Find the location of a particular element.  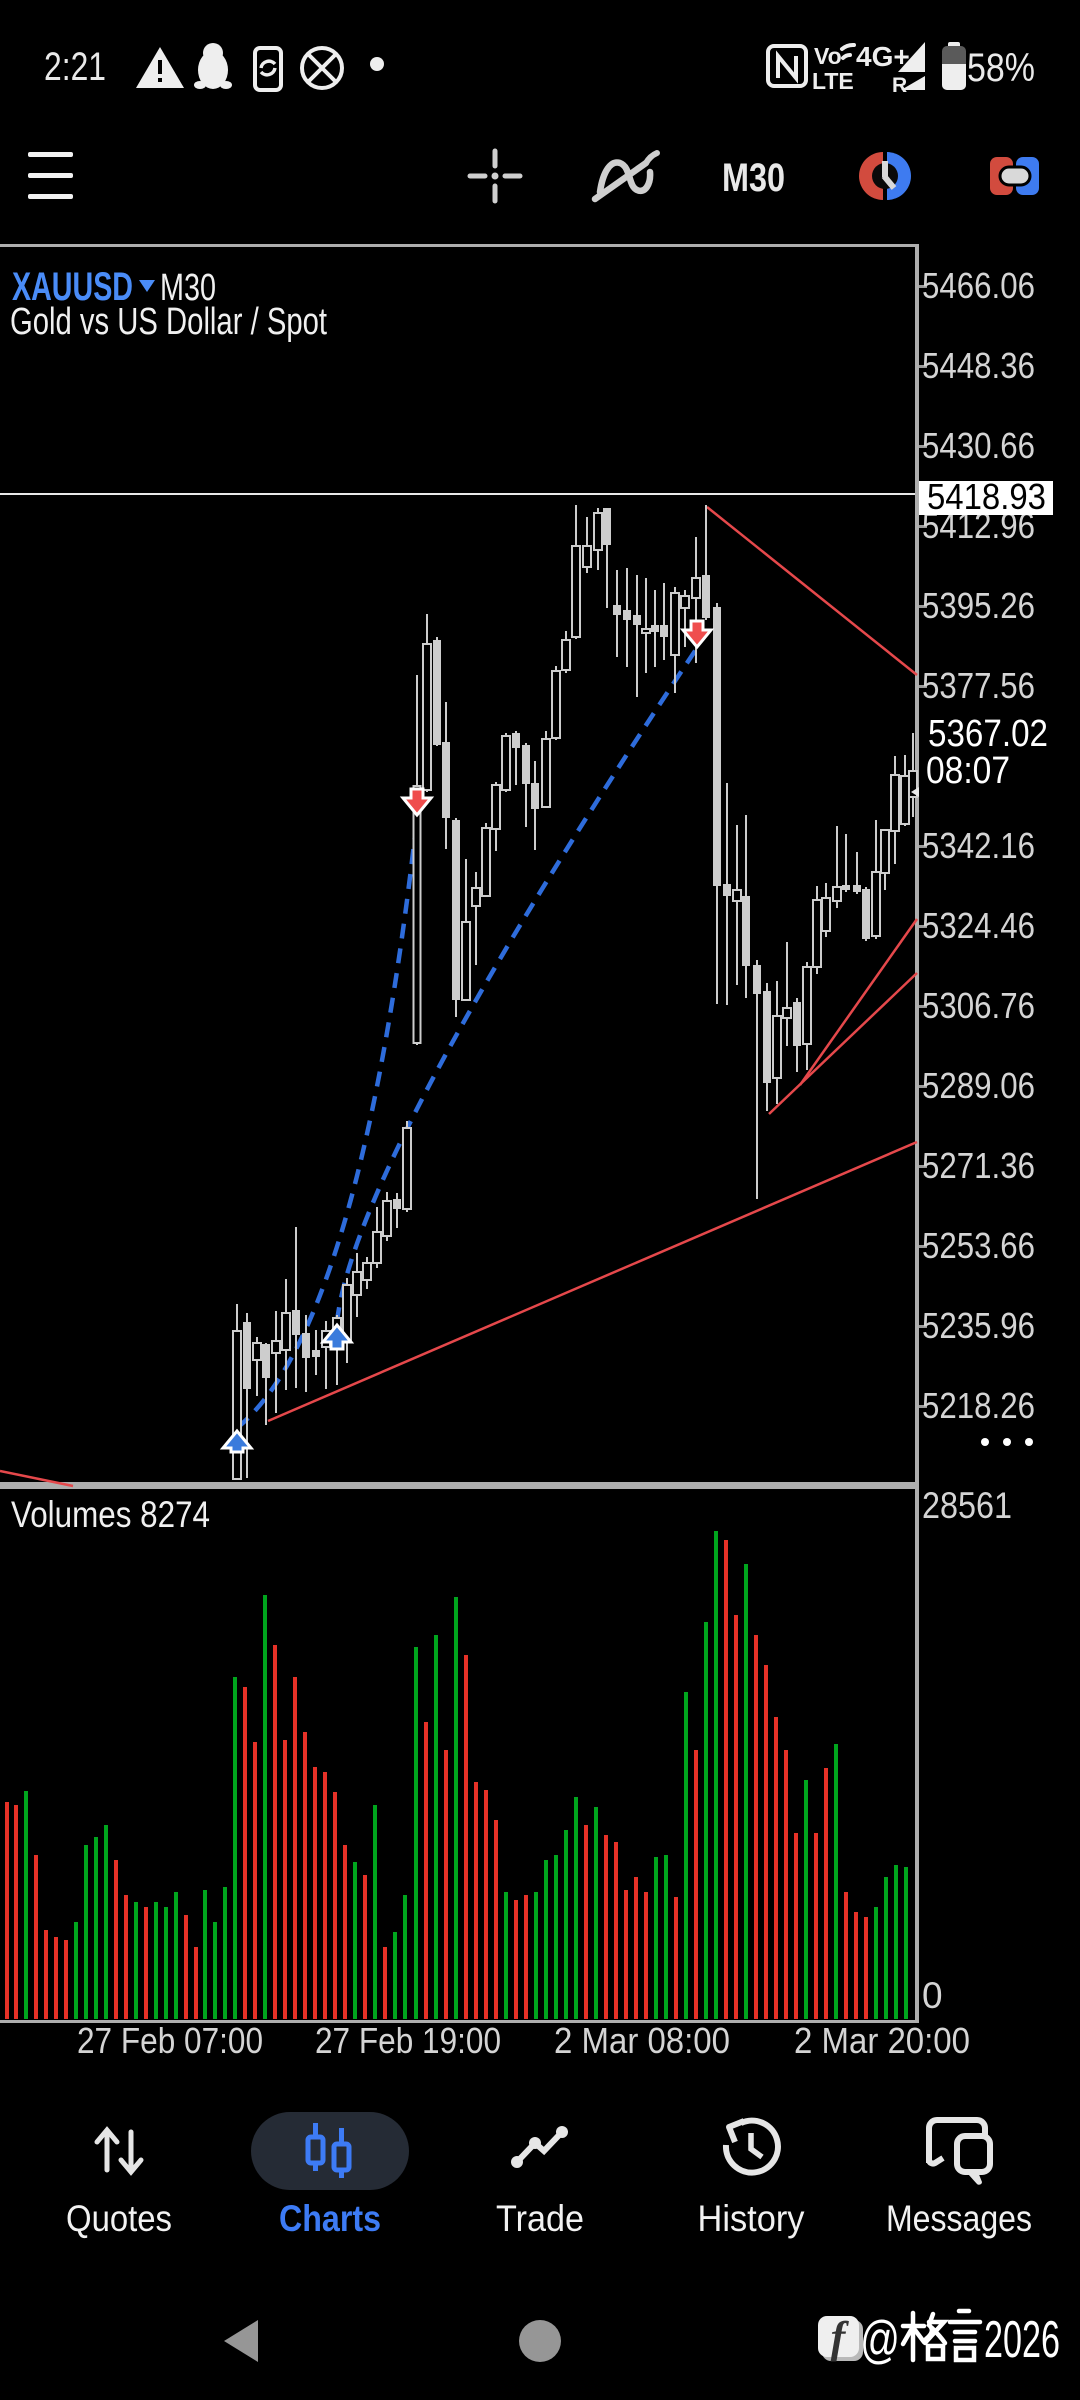

svg-text: XAUUSD is located at coordinates (72, 287).